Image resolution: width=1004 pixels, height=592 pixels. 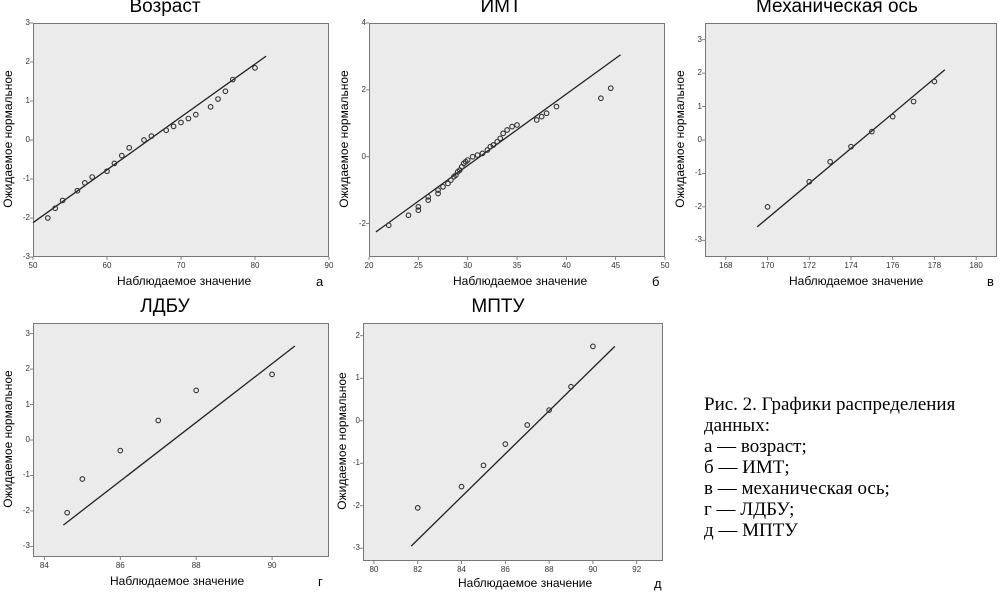 I want to click on x-tick-label: 20, so click(x=369, y=265).